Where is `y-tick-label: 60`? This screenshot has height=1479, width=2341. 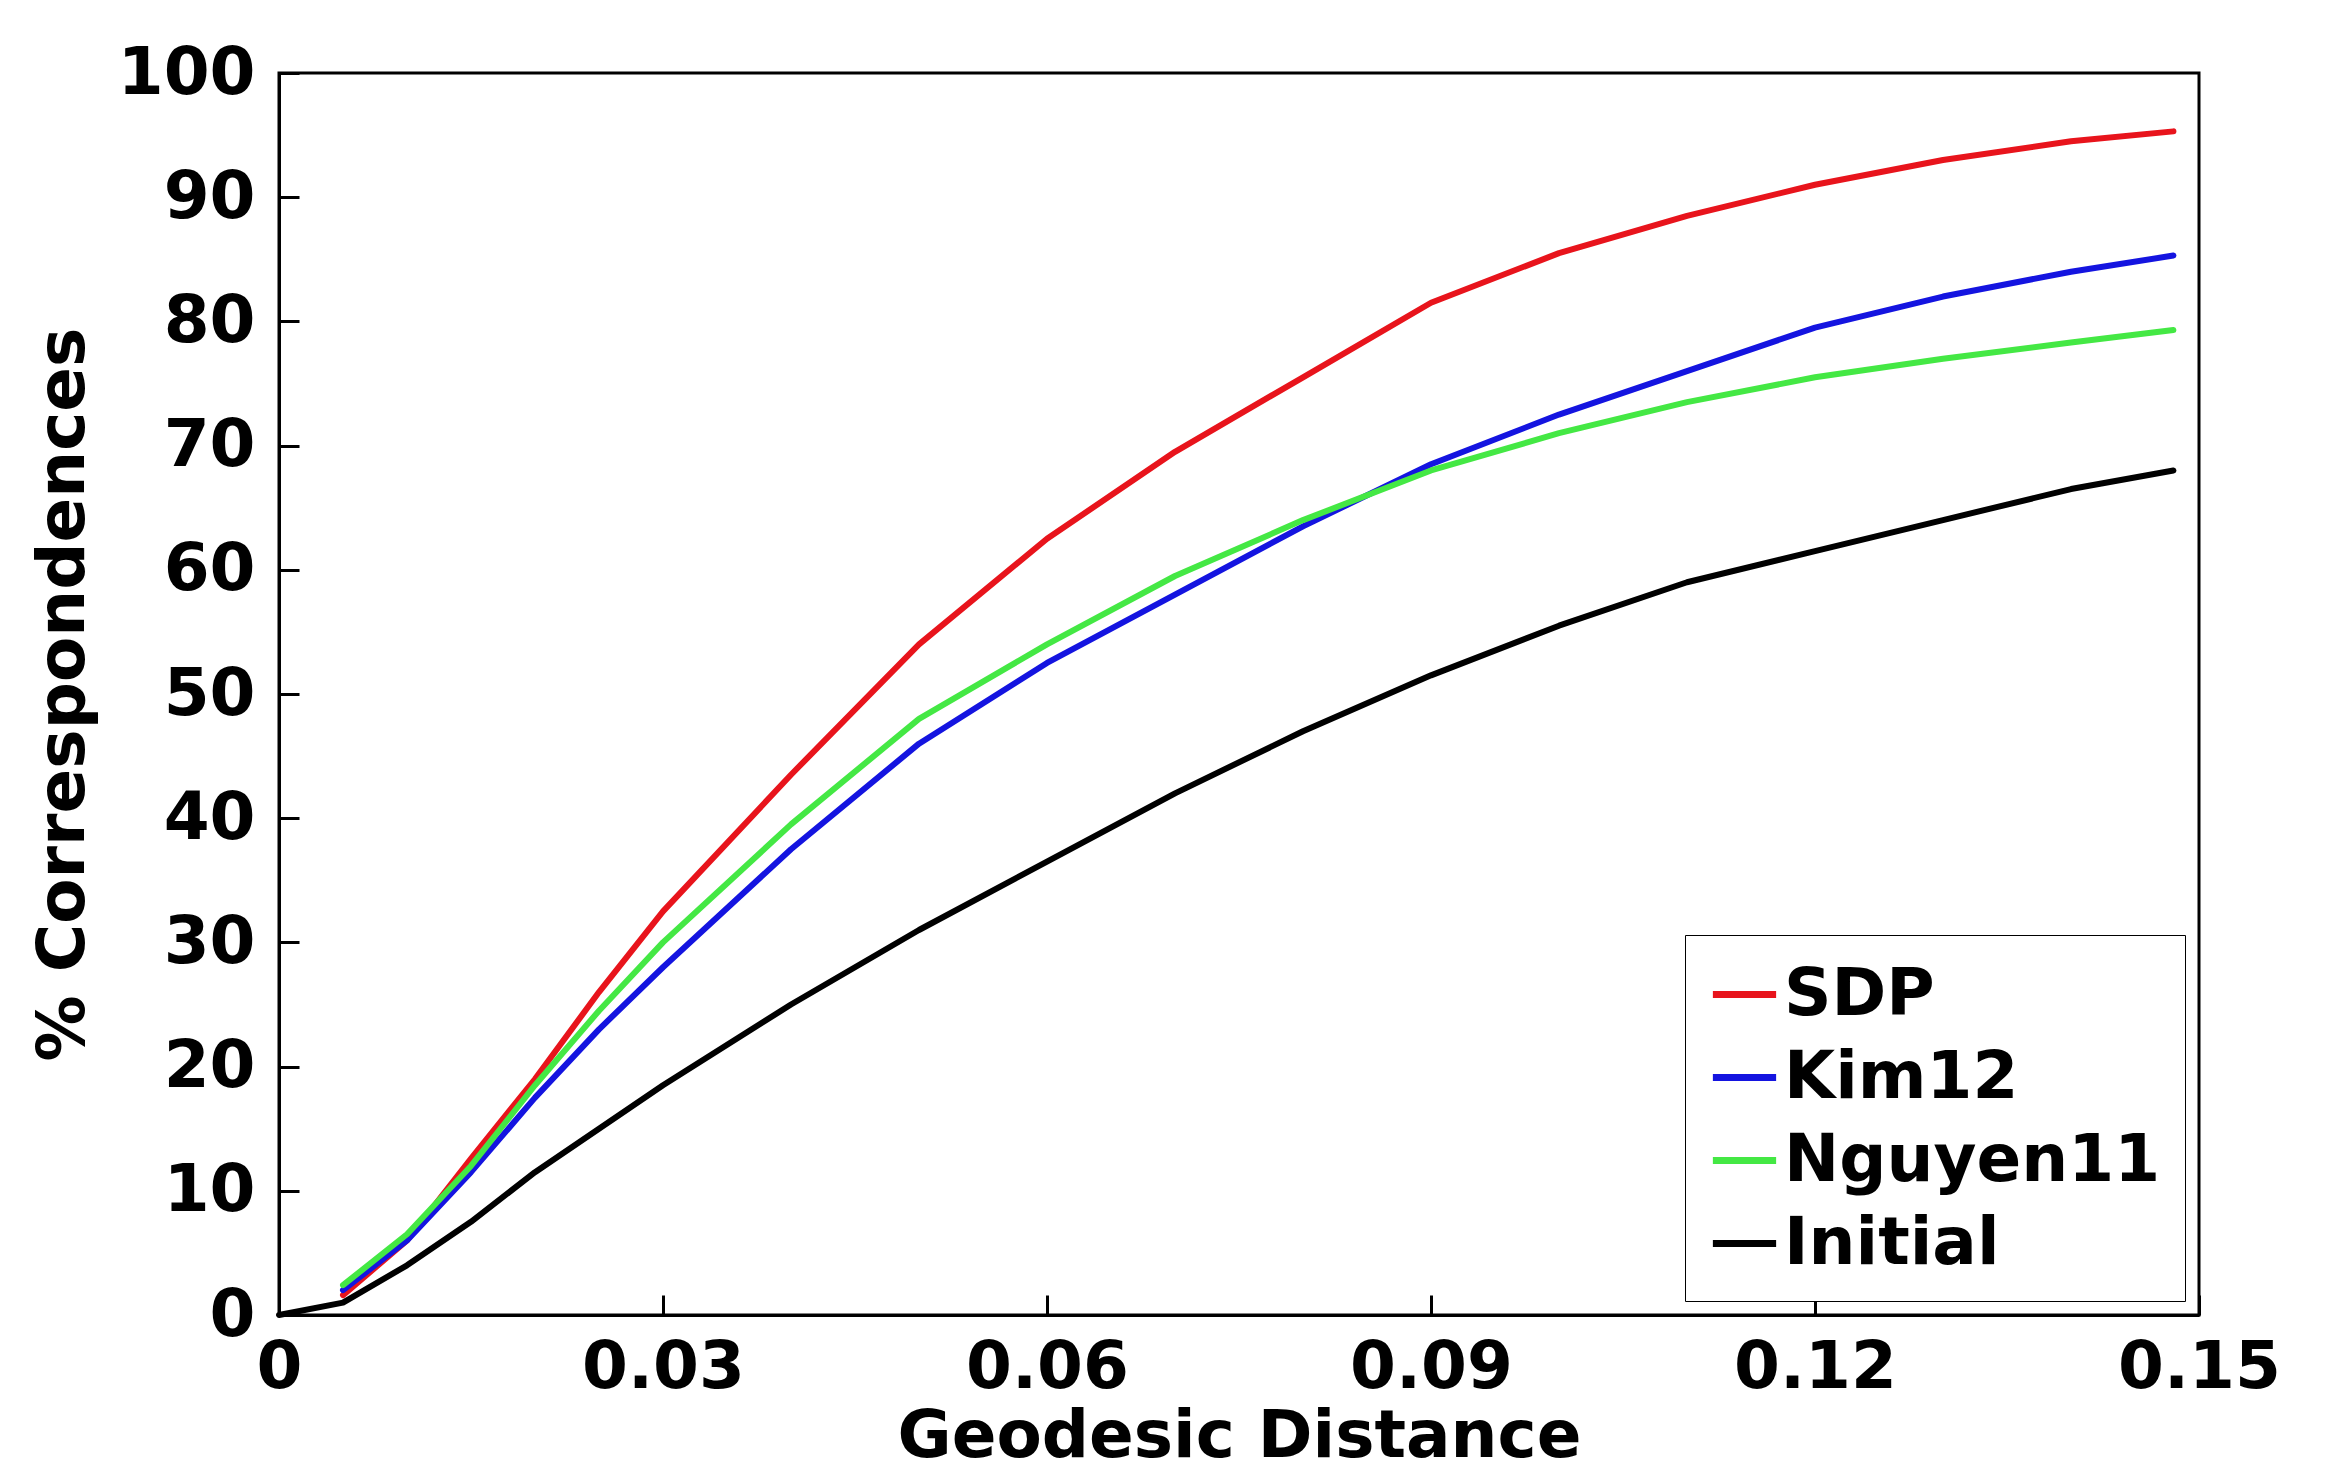 y-tick-label: 60 is located at coordinates (209, 568).